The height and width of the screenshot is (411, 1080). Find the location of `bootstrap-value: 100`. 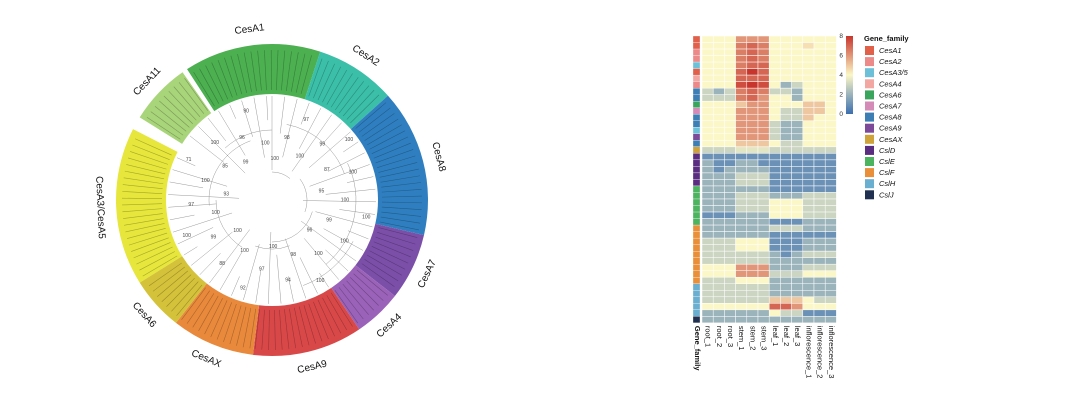

bootstrap-value: 100 is located at coordinates (366, 217).